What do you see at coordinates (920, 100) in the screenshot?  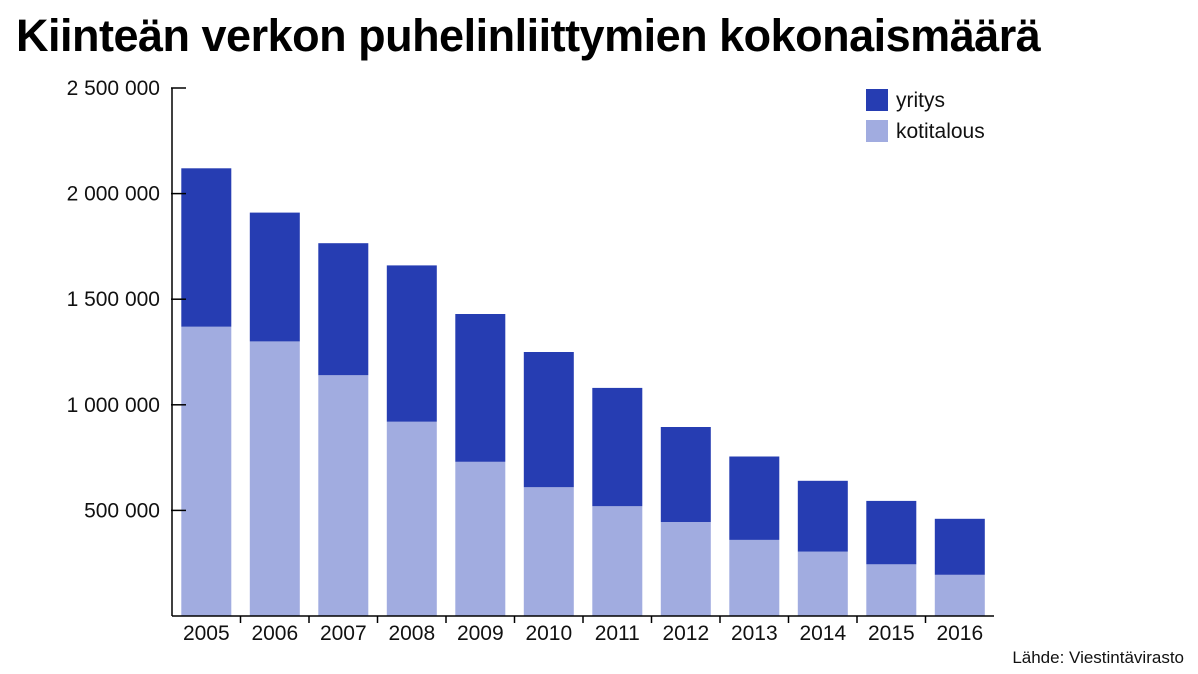 I see `legend-label-yritys: yritys` at bounding box center [920, 100].